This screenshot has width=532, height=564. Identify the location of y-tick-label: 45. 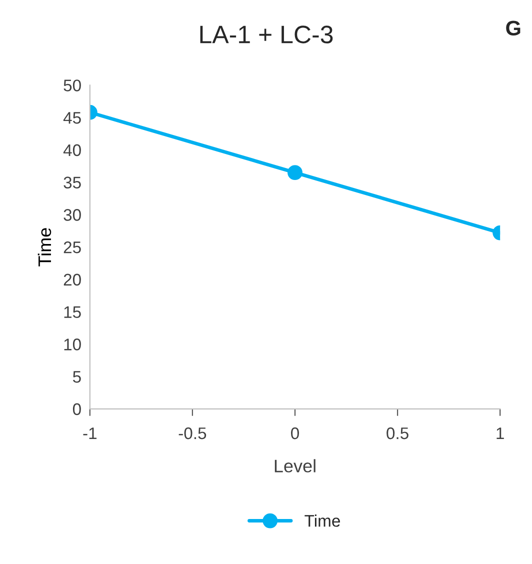
(72, 118).